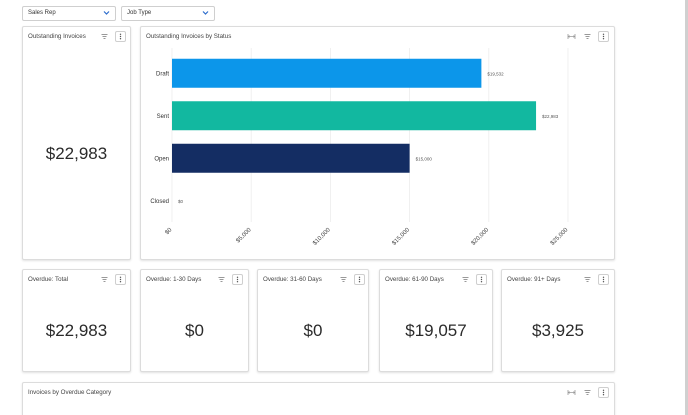 Image resolution: width=688 pixels, height=415 pixels. What do you see at coordinates (76, 153) in the screenshot?
I see `outstanding-total-value: $22,983` at bounding box center [76, 153].